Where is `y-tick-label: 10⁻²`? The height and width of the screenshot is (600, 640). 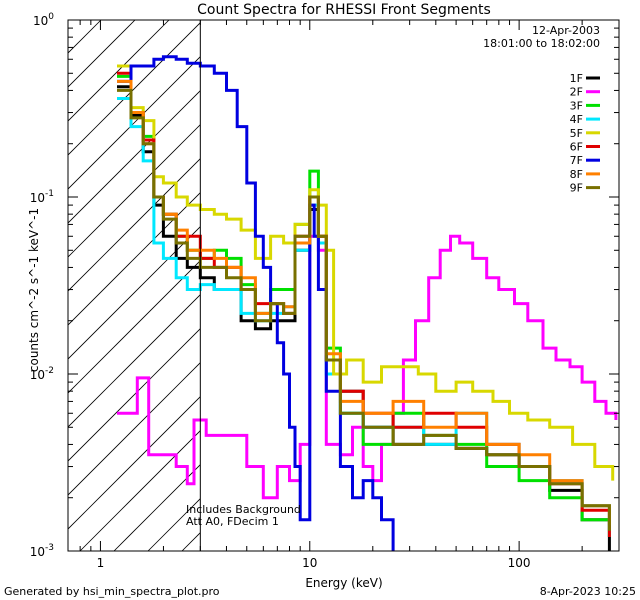 y-tick-label: 10⁻² is located at coordinates (42, 374).